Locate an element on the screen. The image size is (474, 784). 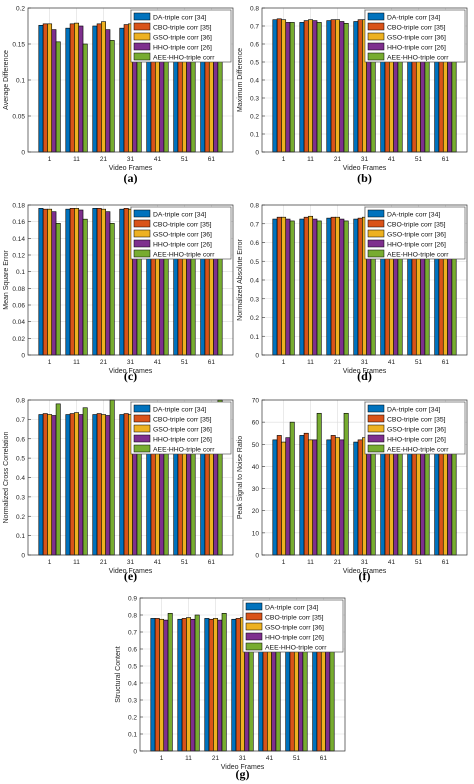
y-tick-label: 0.15 is located at coordinates (18, 45).